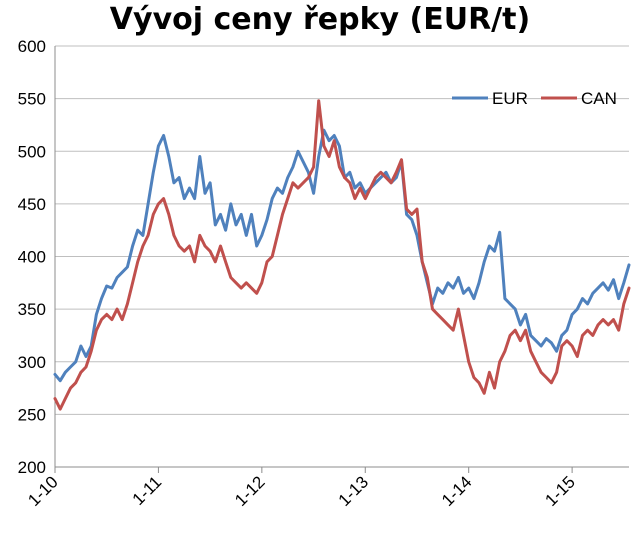  Describe the element at coordinates (32, 46) in the screenshot. I see `y-tick-label-600: 600` at that location.